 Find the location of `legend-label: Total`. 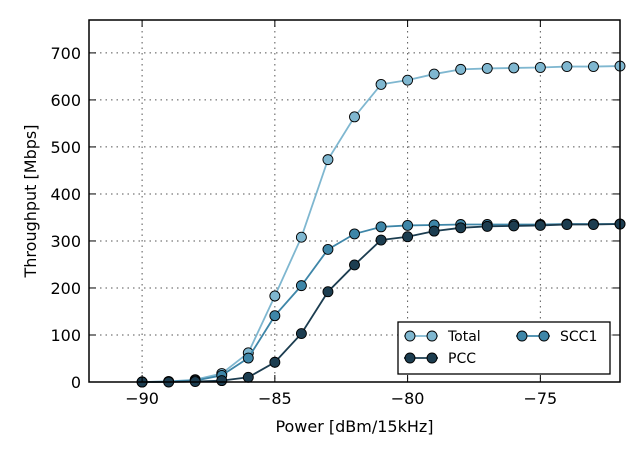

legend-label: Total is located at coordinates (464, 337).